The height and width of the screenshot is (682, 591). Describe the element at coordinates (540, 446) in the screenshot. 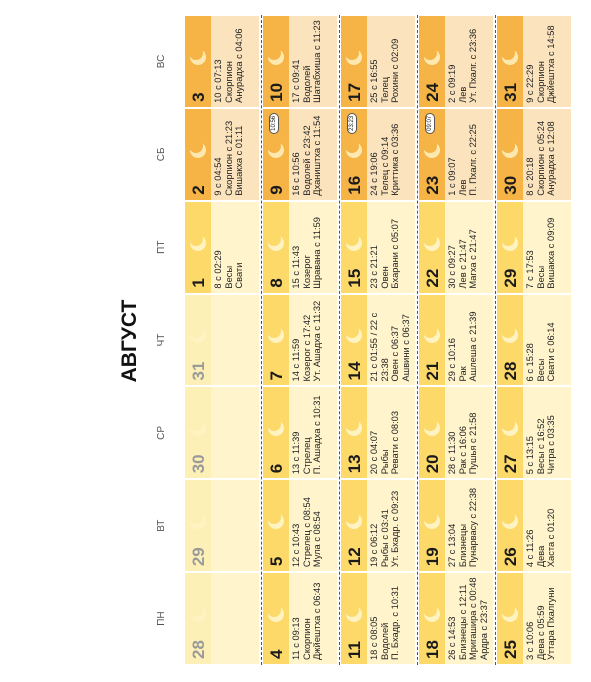

I see `info-line: Весы с 16:52` at that location.